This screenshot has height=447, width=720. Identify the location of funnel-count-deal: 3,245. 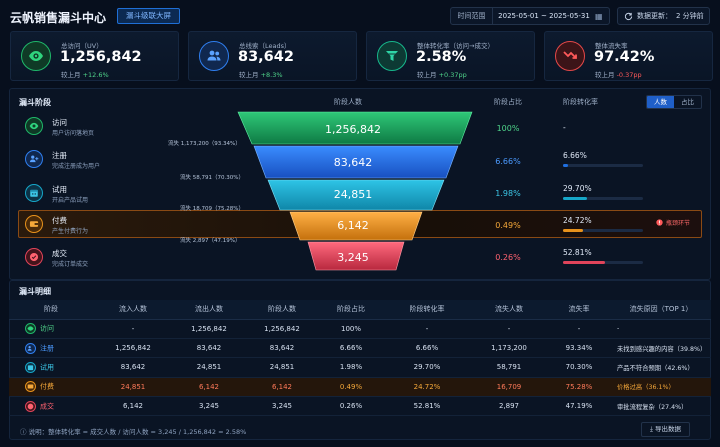
(353, 257).